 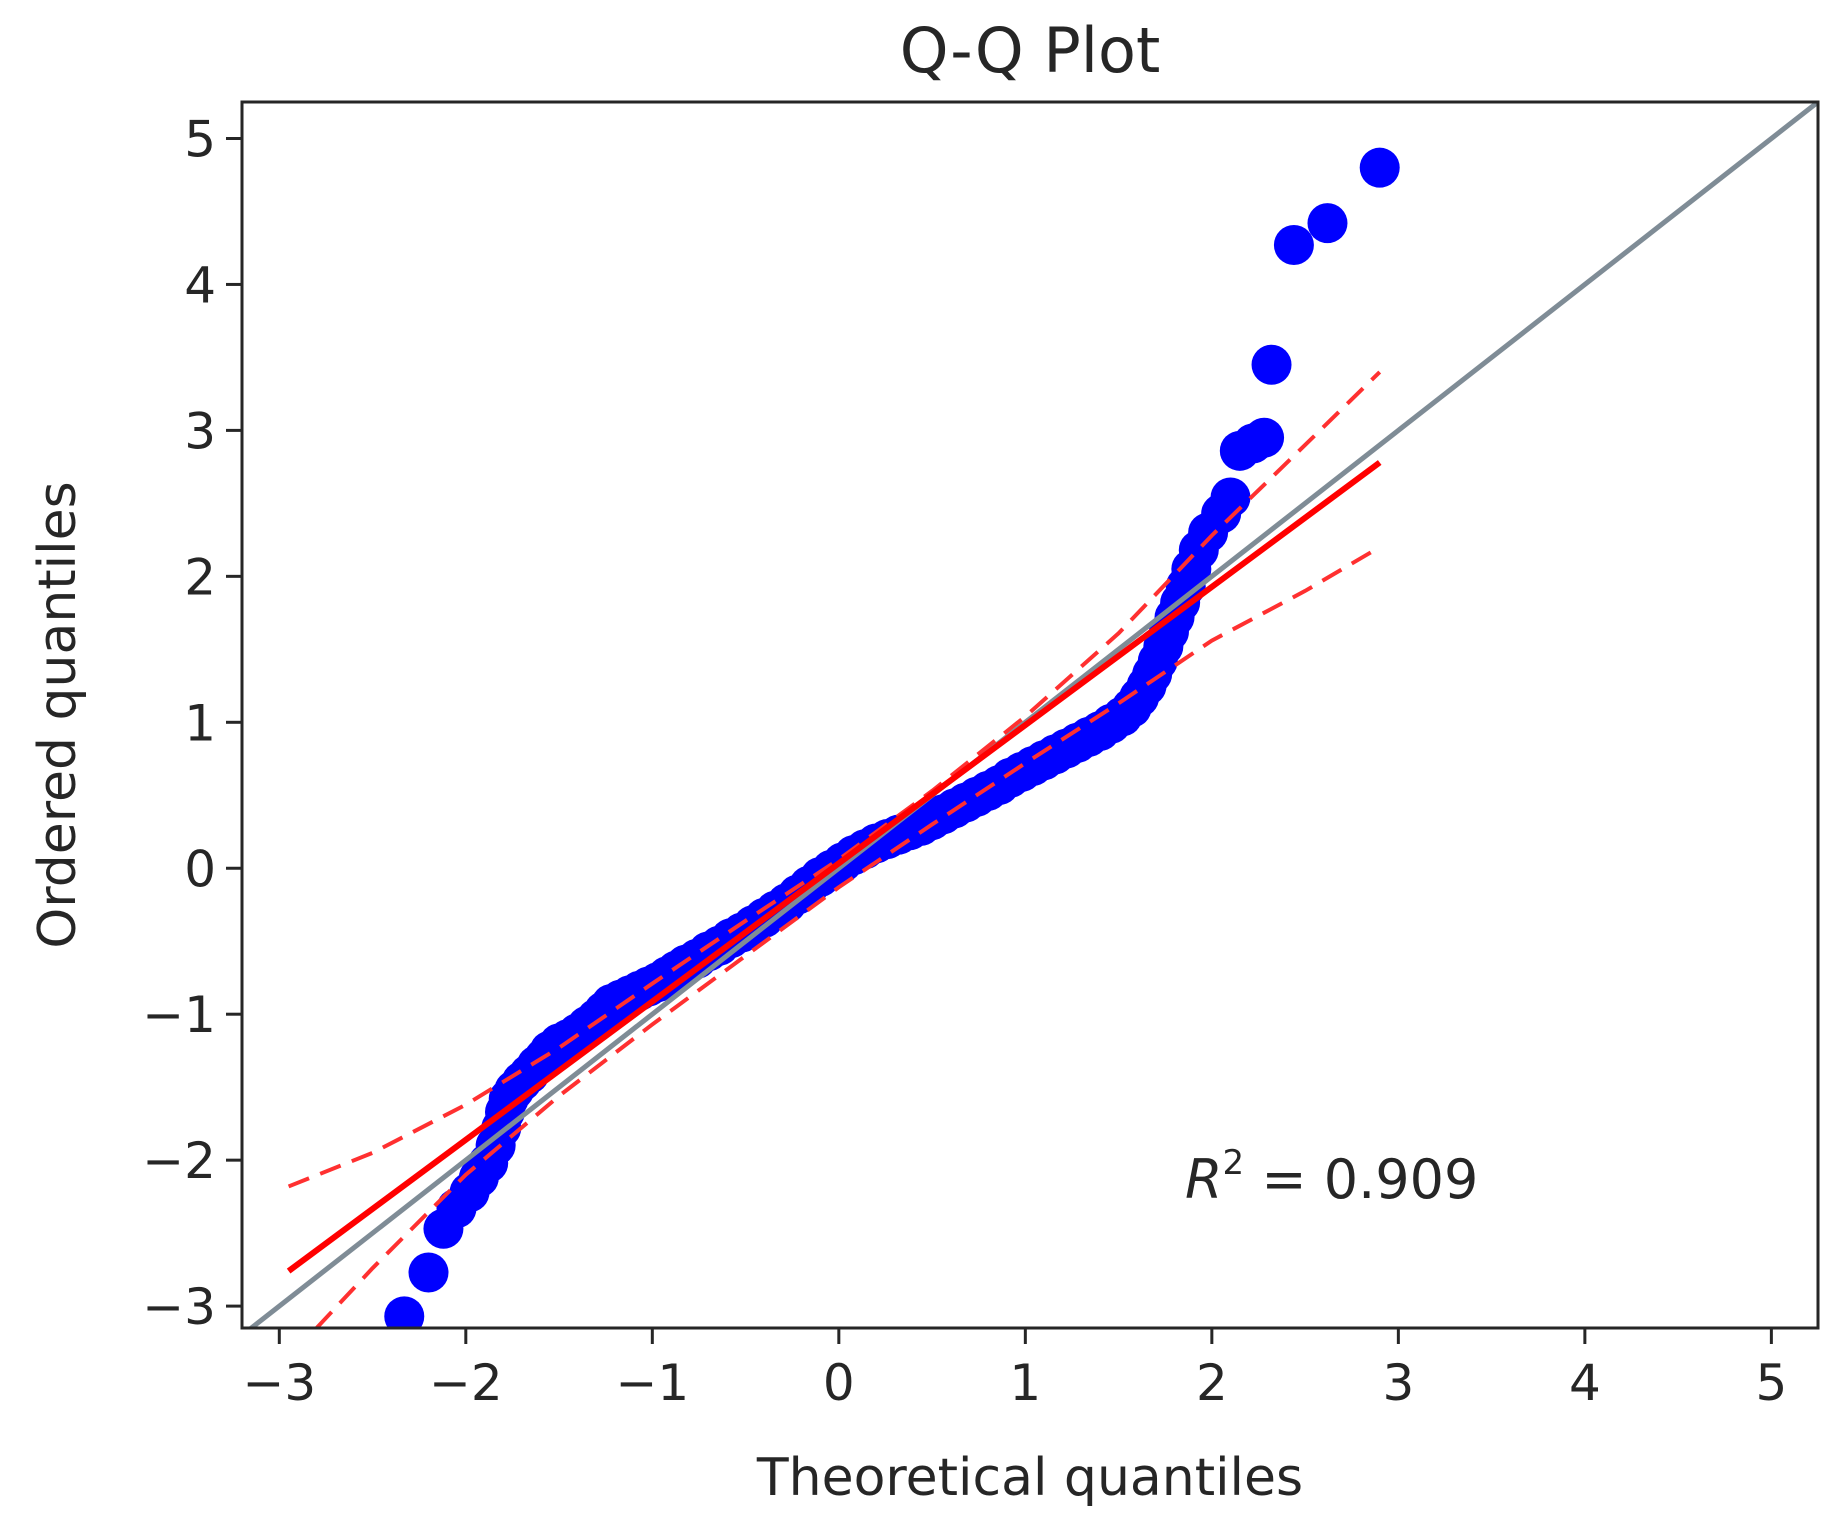 What do you see at coordinates (179, 1161) in the screenshot?
I see `y-tick-label: −2` at bounding box center [179, 1161].